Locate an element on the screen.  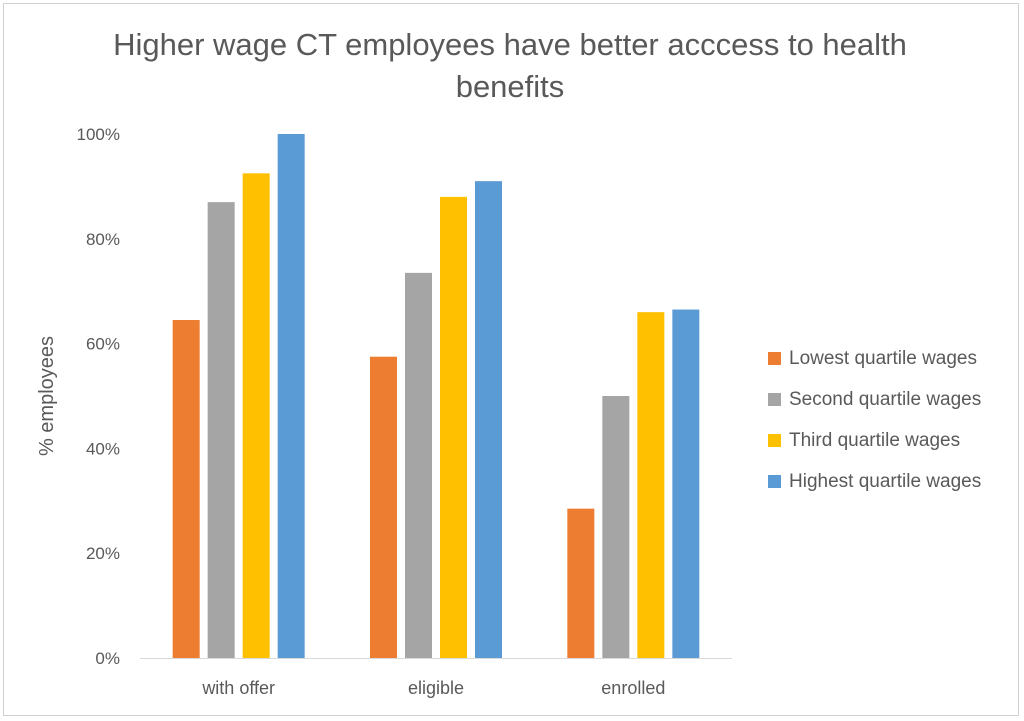
y-tick-label: 60% is located at coordinates (103, 344).